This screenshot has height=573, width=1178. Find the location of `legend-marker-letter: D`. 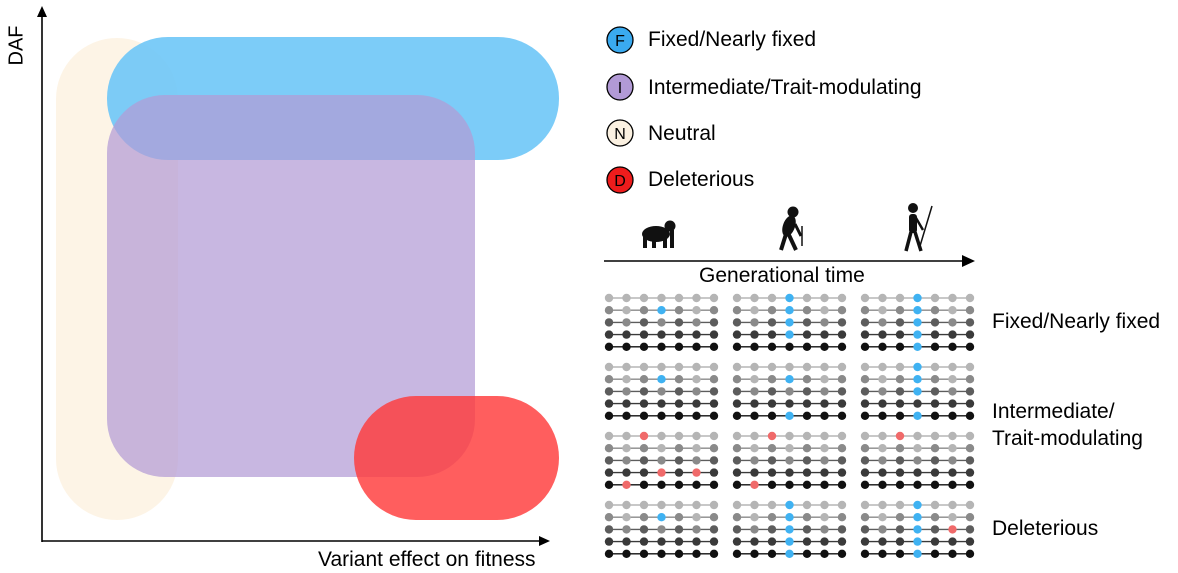

legend-marker-letter: D is located at coordinates (620, 181).